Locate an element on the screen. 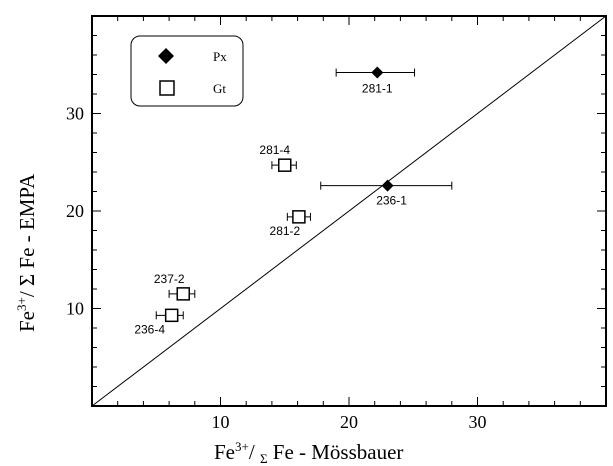 The height and width of the screenshot is (466, 613). point-label: 236-1 is located at coordinates (391, 201).